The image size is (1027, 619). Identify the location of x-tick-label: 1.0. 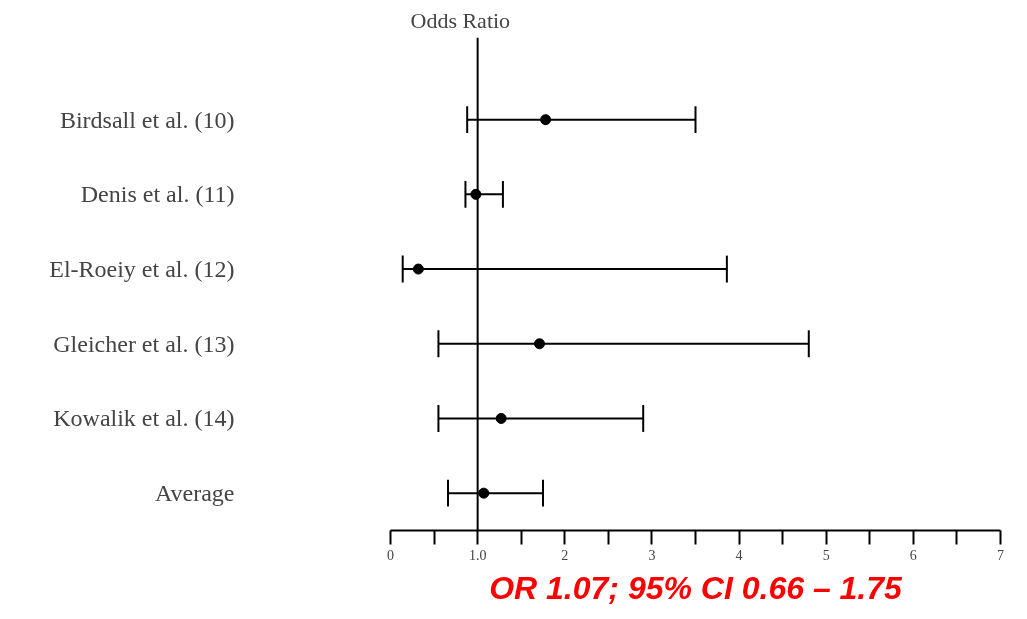
(477, 555).